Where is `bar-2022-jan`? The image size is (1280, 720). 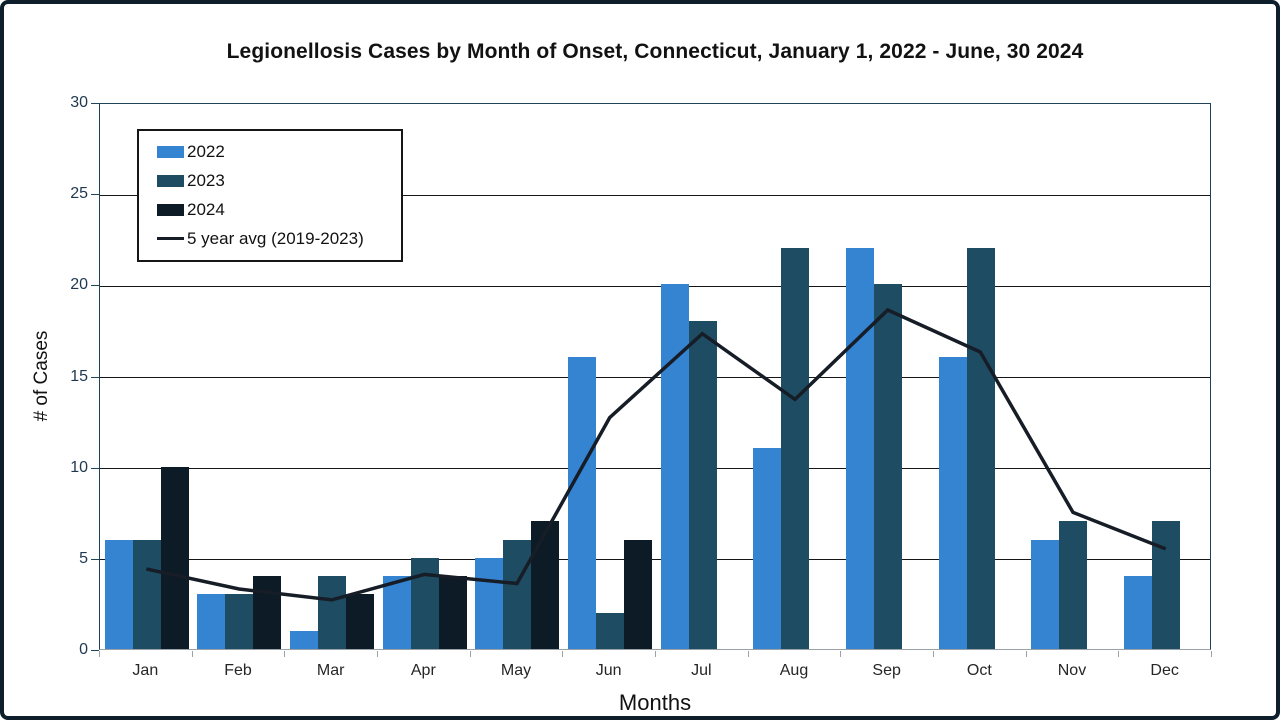 bar-2022-jan is located at coordinates (118, 594).